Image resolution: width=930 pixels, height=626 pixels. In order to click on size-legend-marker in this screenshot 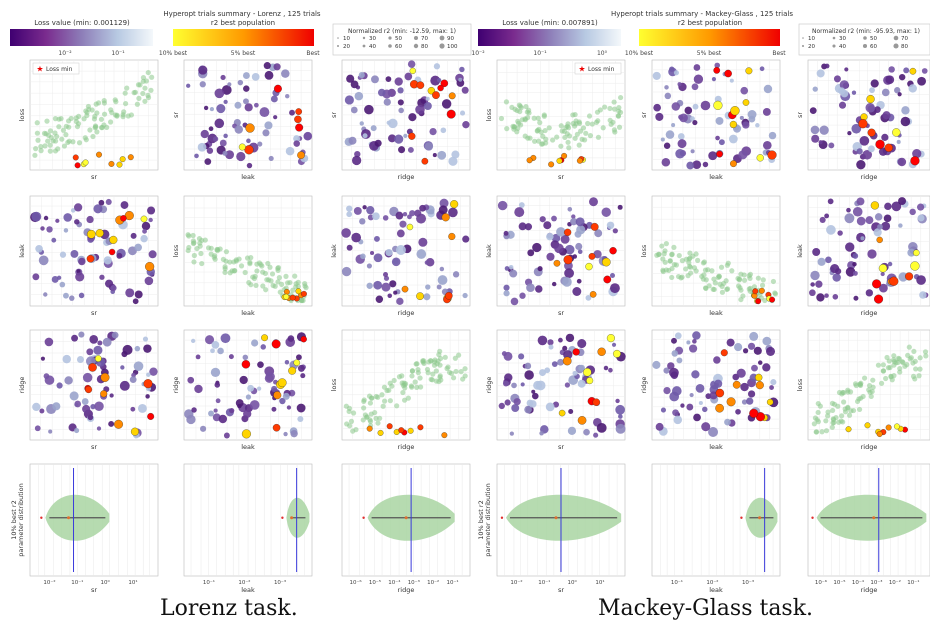, I will do `click(390, 38)`.